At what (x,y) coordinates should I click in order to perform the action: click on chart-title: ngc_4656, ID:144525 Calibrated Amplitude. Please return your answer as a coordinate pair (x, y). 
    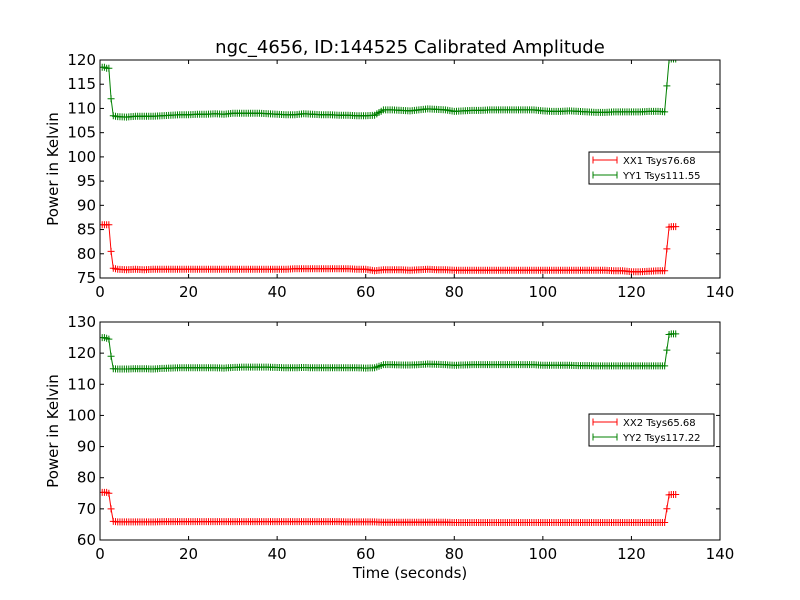
    Looking at the image, I should click on (410, 47).